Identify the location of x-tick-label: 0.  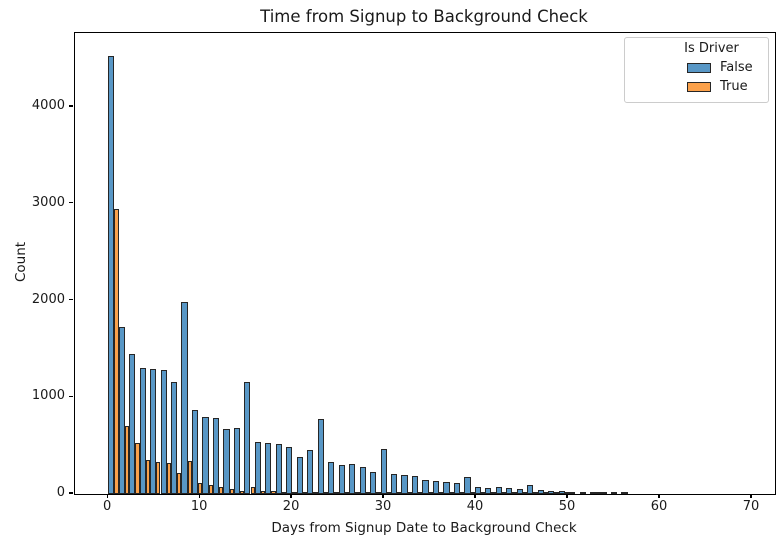
(107, 506).